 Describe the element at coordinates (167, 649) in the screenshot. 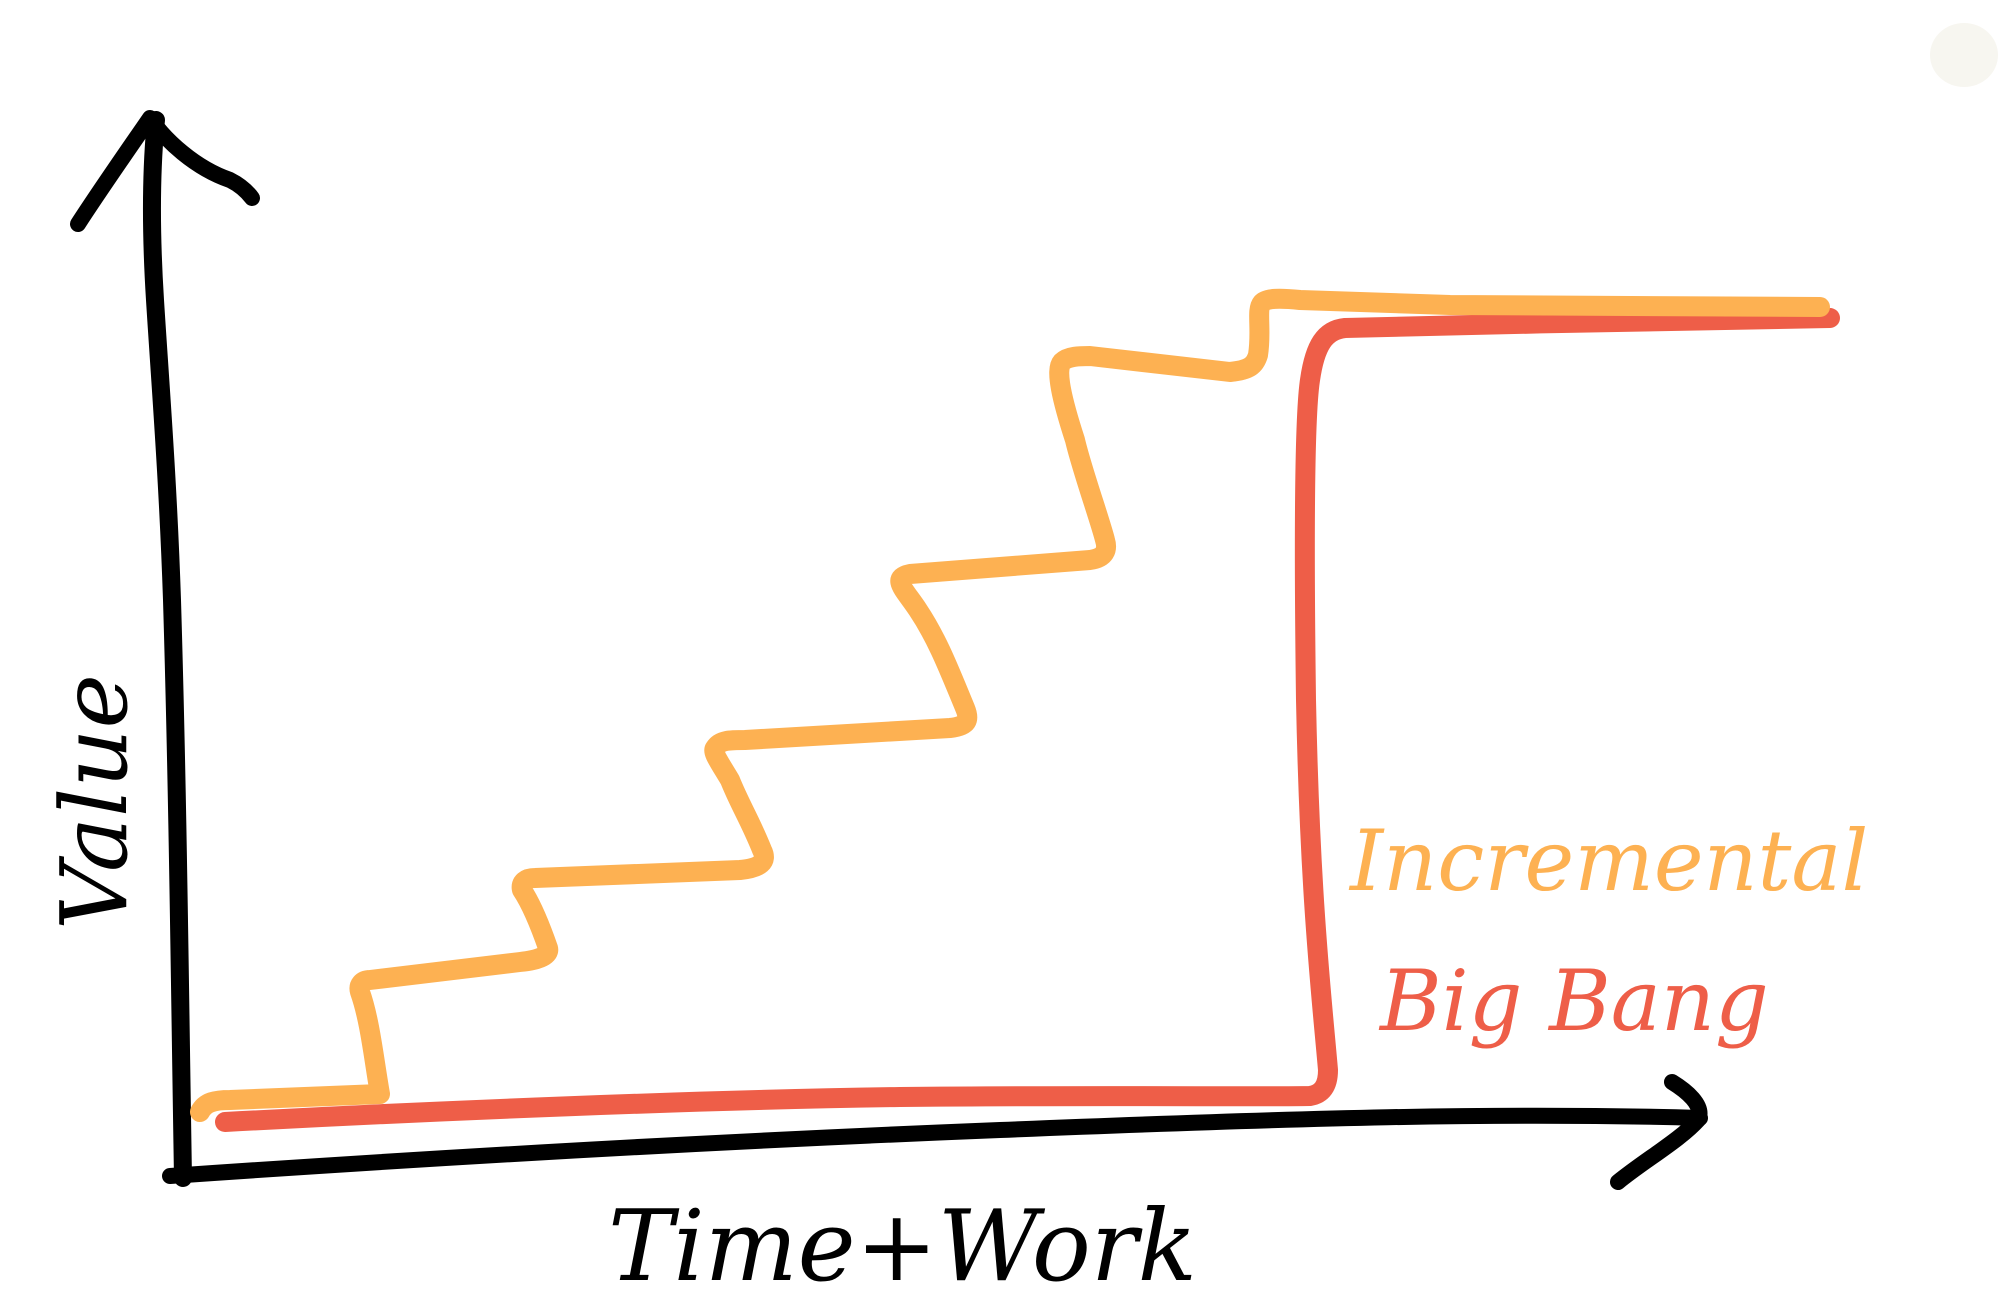

I see `y-axis-line` at that location.